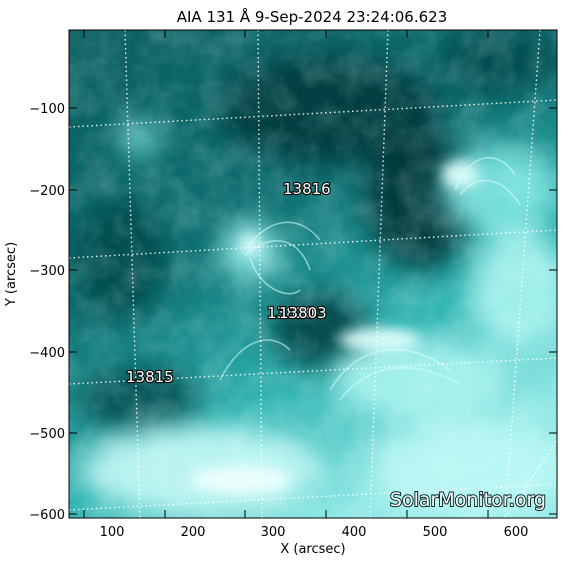 Image resolution: width=564 pixels, height=564 pixels. Describe the element at coordinates (193, 532) in the screenshot. I see `x-tick-label: 200` at that location.